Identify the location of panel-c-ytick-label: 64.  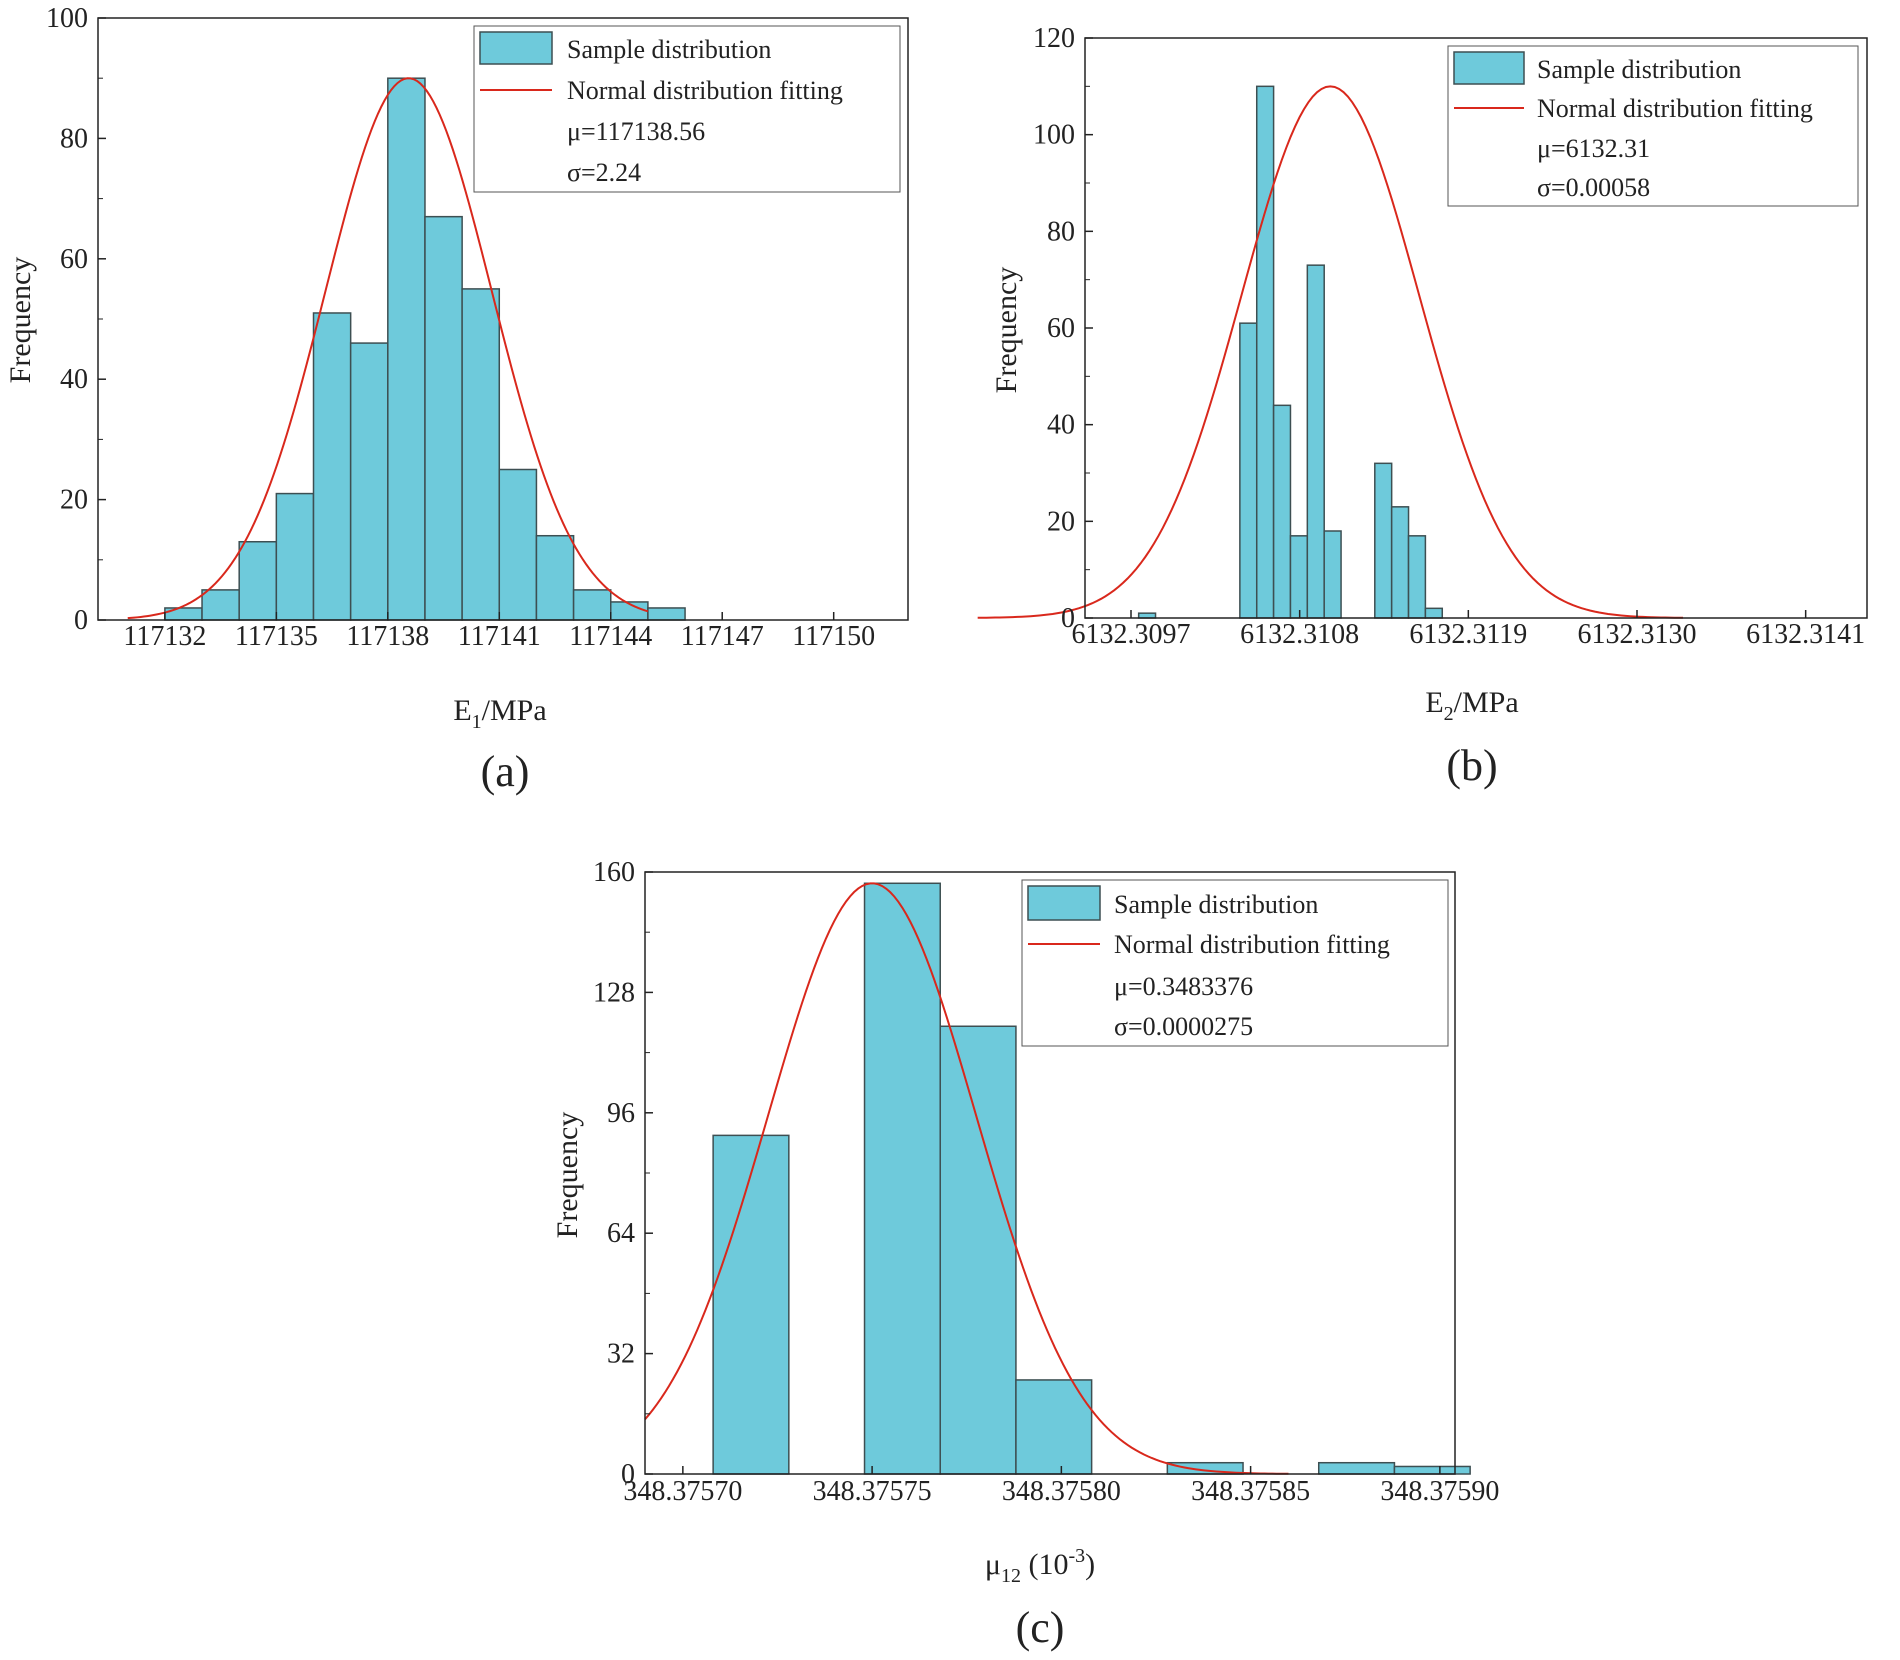
(621, 1233).